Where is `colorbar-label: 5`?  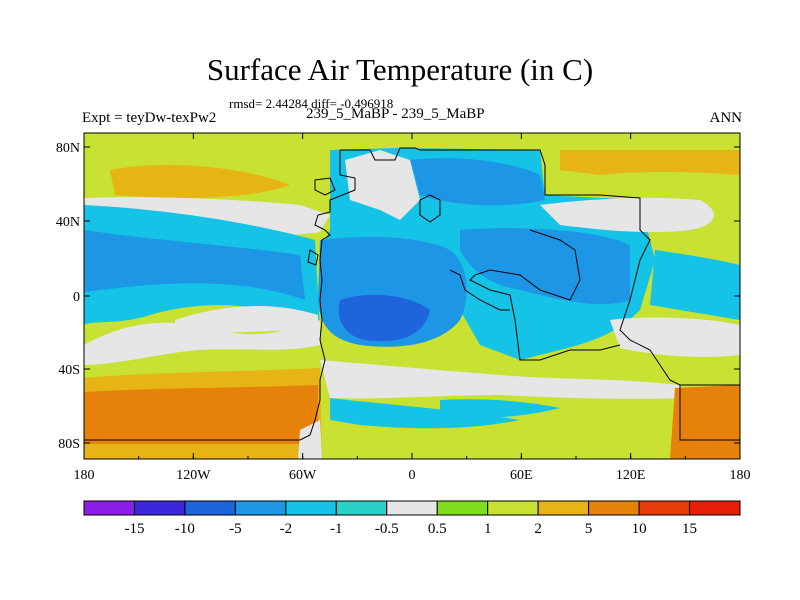
colorbar-label: 5 is located at coordinates (589, 529).